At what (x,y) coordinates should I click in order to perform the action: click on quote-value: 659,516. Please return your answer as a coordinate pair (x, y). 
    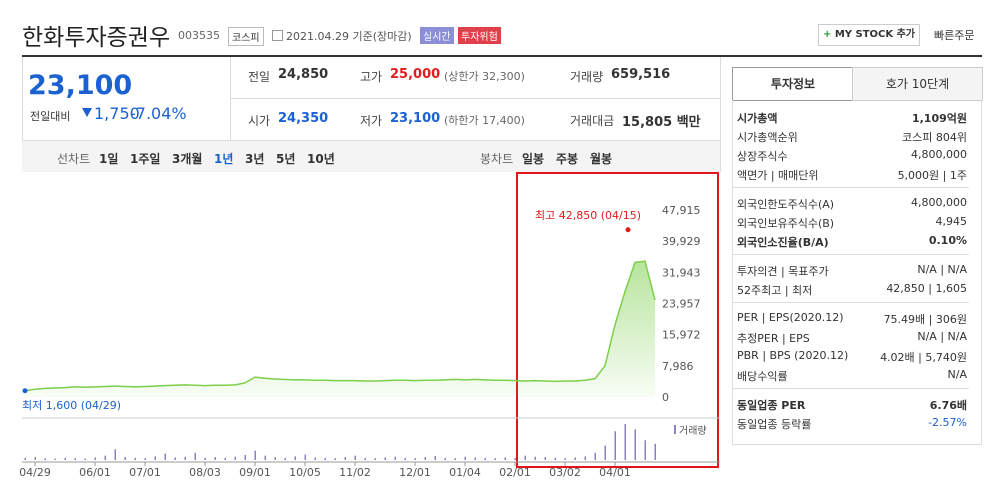
    Looking at the image, I should click on (641, 74).